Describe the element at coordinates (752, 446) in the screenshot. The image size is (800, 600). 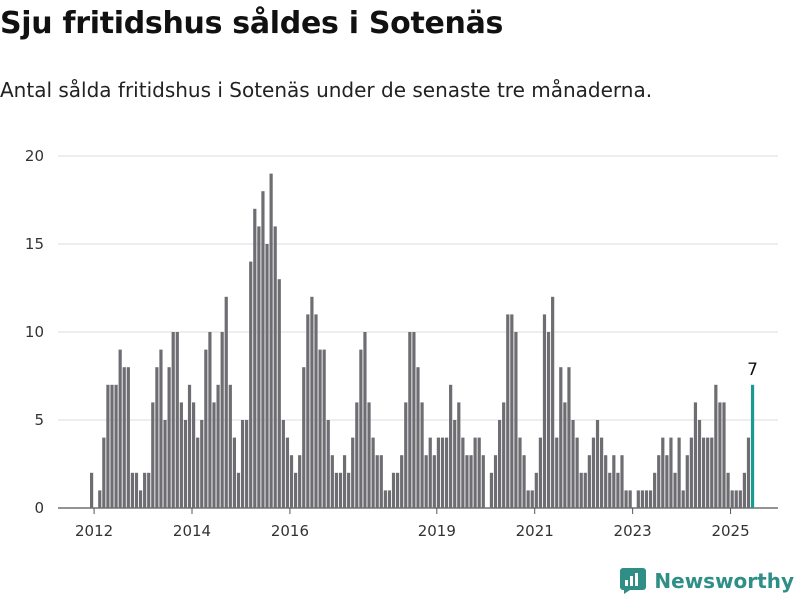
I see `bar-highlight` at that location.